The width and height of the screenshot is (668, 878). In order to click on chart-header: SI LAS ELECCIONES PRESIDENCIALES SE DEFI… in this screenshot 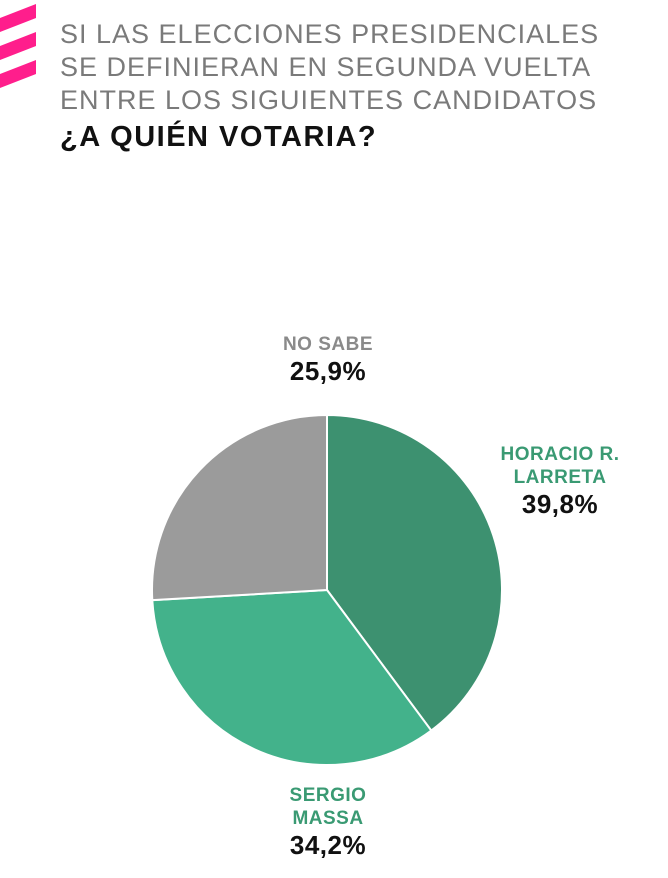, I will do `click(355, 86)`.